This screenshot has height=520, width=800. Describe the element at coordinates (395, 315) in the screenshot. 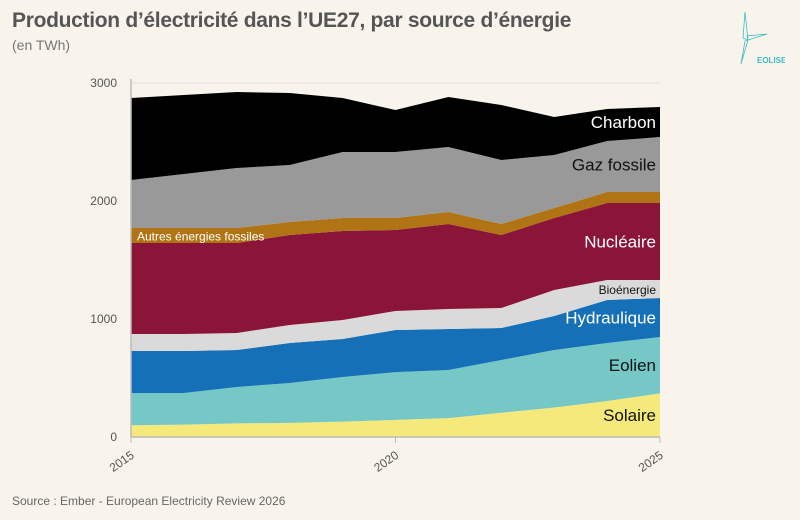

I see `area-bioénergie` at that location.